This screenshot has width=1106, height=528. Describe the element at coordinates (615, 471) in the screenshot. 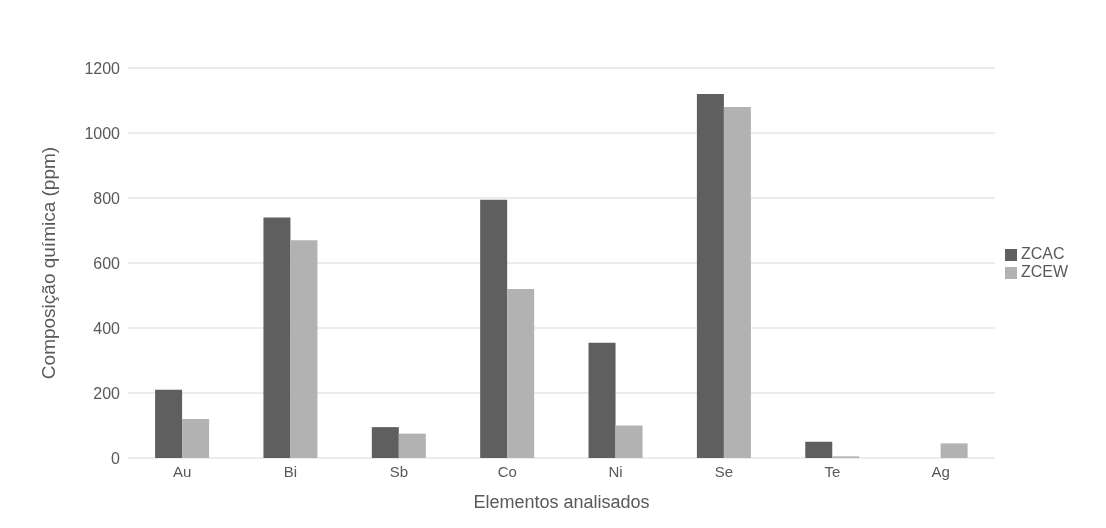

I see `x-tick-label: Ni` at that location.